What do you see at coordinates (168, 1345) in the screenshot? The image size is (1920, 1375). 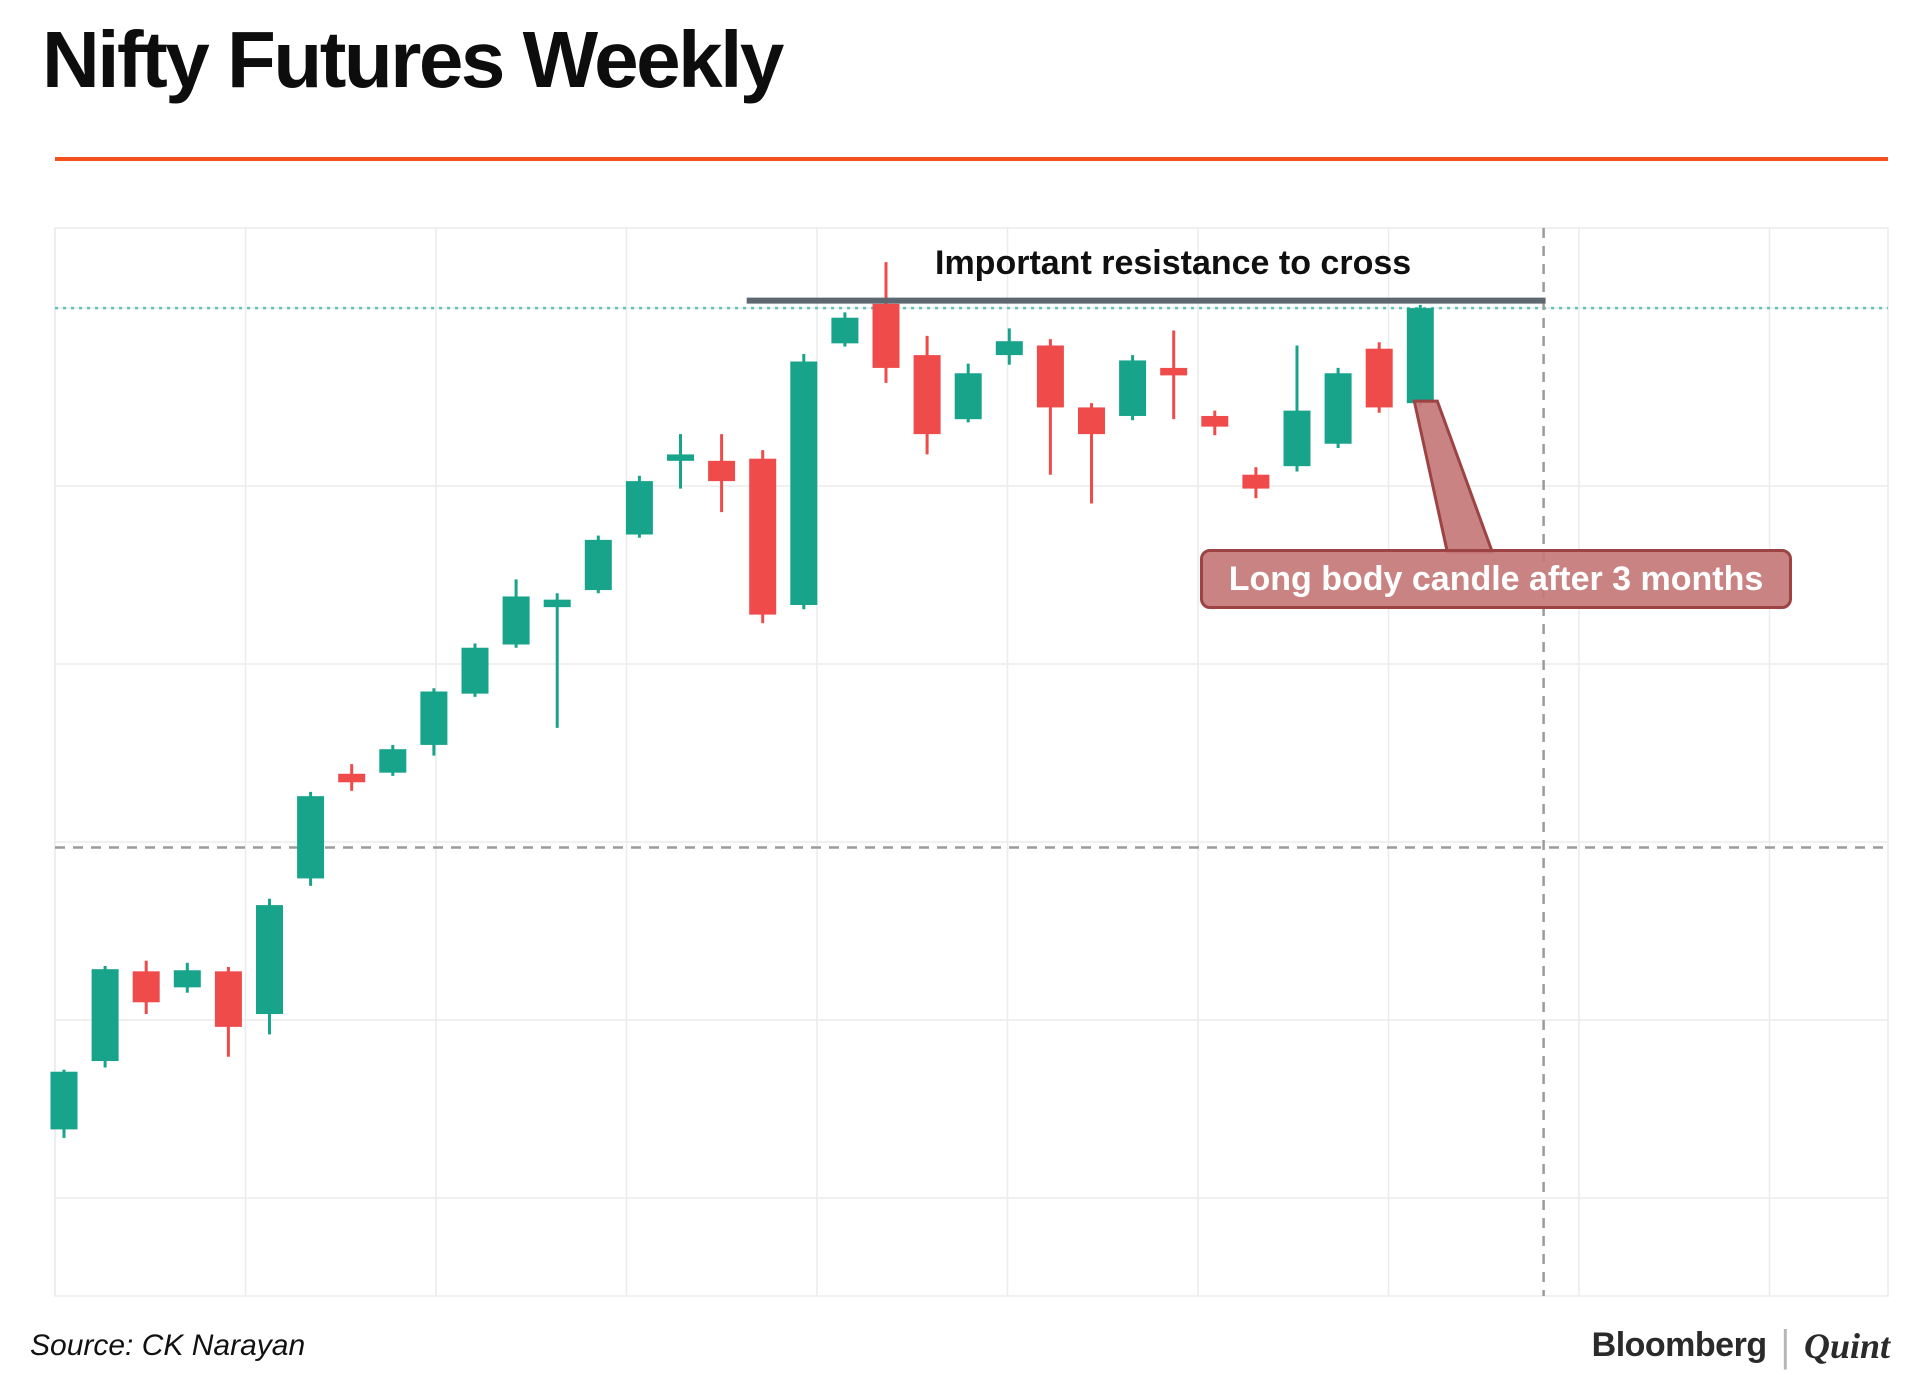 I see `source-credit: Source: CK Narayan` at bounding box center [168, 1345].